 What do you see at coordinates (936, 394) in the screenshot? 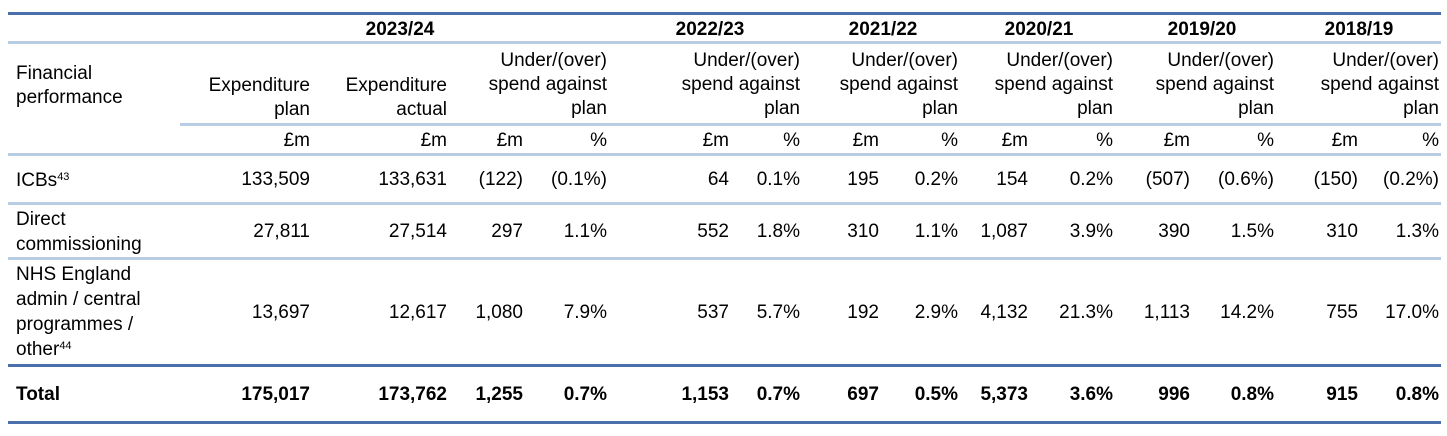
I see `under-over-2122-pct-cell: 0.5%` at bounding box center [936, 394].